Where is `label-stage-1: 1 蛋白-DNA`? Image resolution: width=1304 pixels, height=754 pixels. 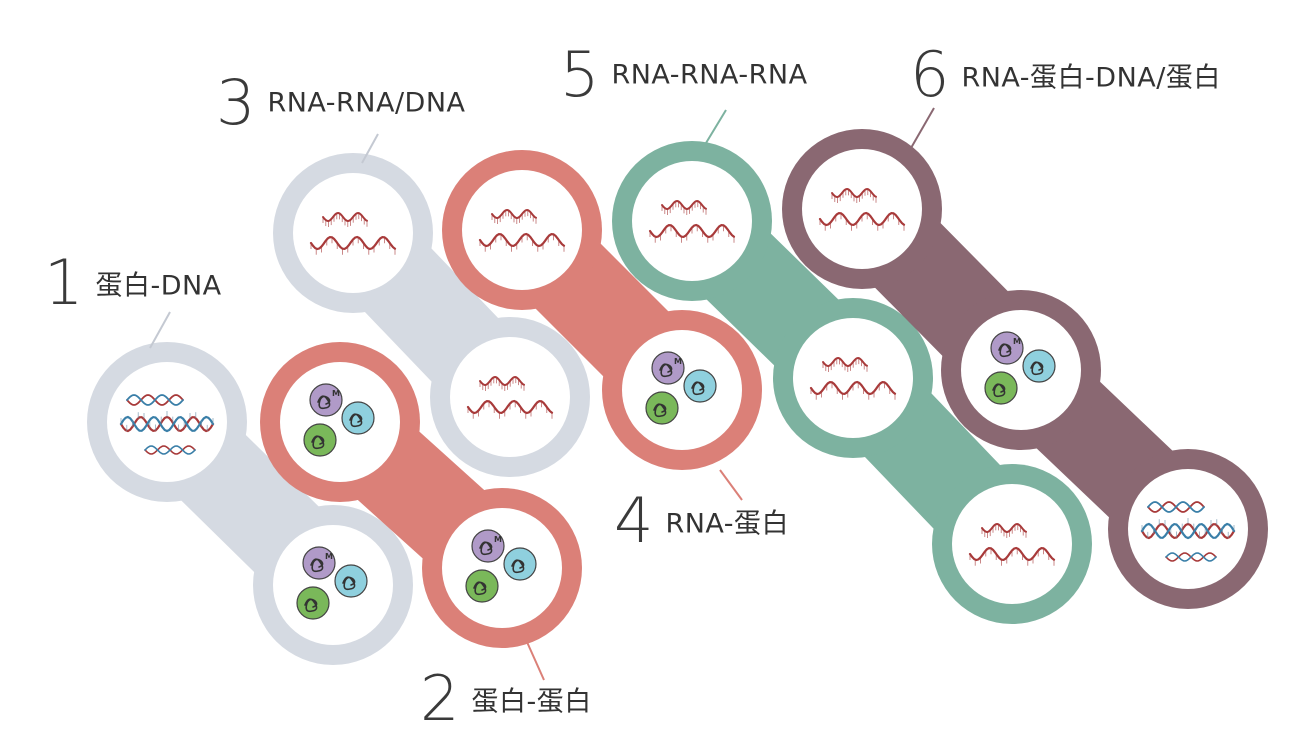
label-stage-1: 1 蛋白-DNA is located at coordinates (133, 283).